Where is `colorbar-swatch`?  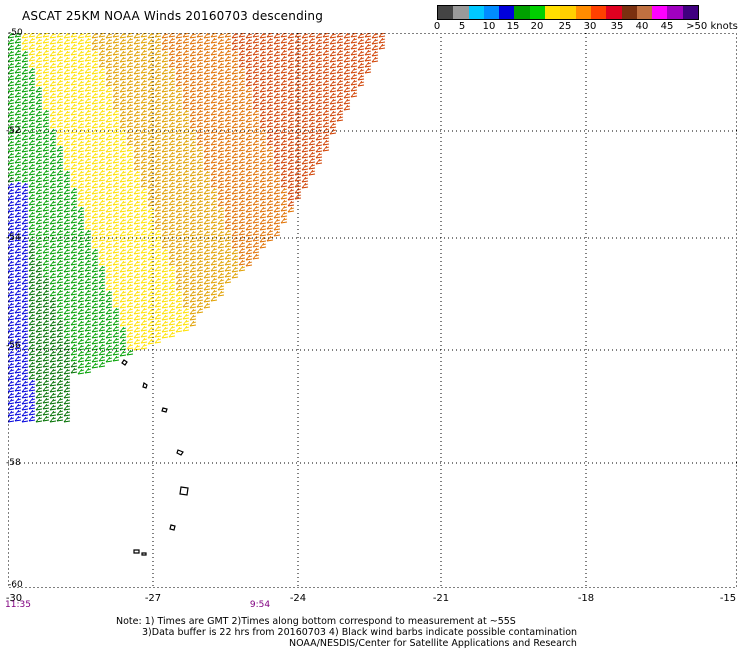 colorbar-swatch is located at coordinates (690, 12).